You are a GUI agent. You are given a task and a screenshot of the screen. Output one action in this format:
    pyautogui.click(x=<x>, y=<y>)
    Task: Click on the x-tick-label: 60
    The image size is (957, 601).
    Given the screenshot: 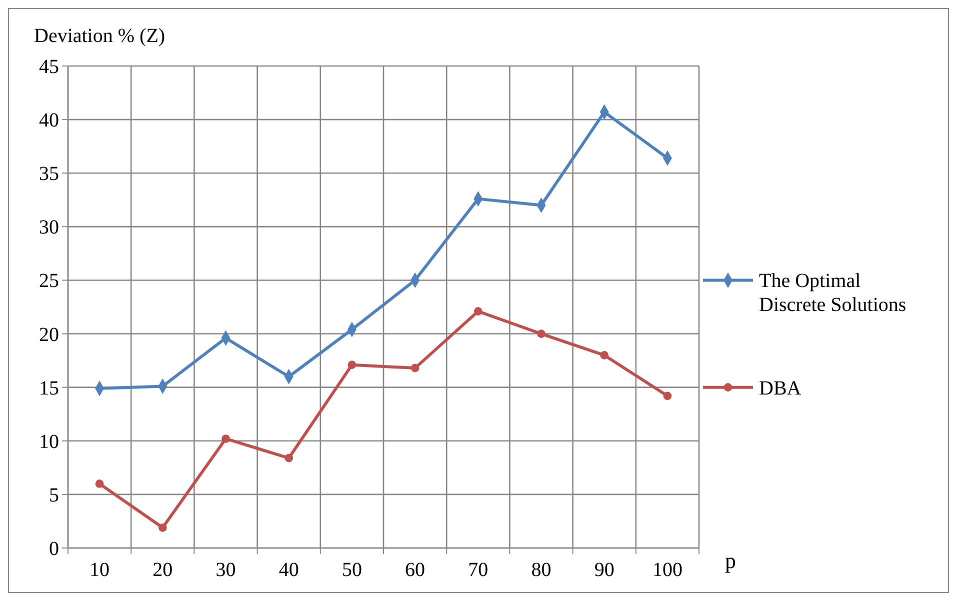 What is the action you would take?
    pyautogui.click(x=415, y=570)
    